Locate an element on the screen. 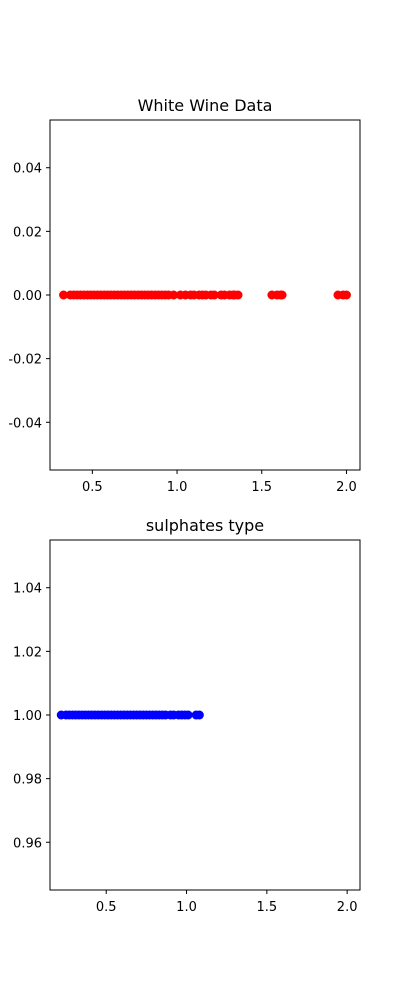 The image size is (400, 1000). y-tick-label: 0.98 is located at coordinates (27, 780).